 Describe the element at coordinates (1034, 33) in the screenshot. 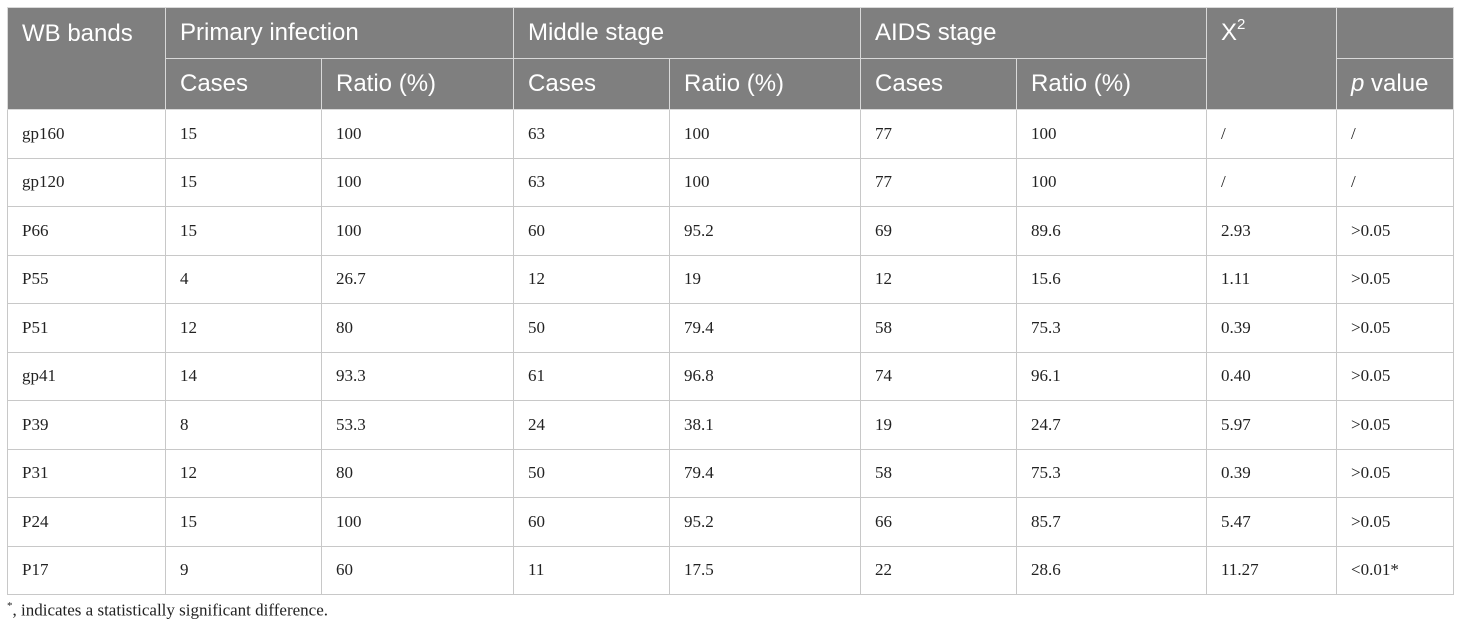

I see `aids-stage-header: AIDS stage` at that location.